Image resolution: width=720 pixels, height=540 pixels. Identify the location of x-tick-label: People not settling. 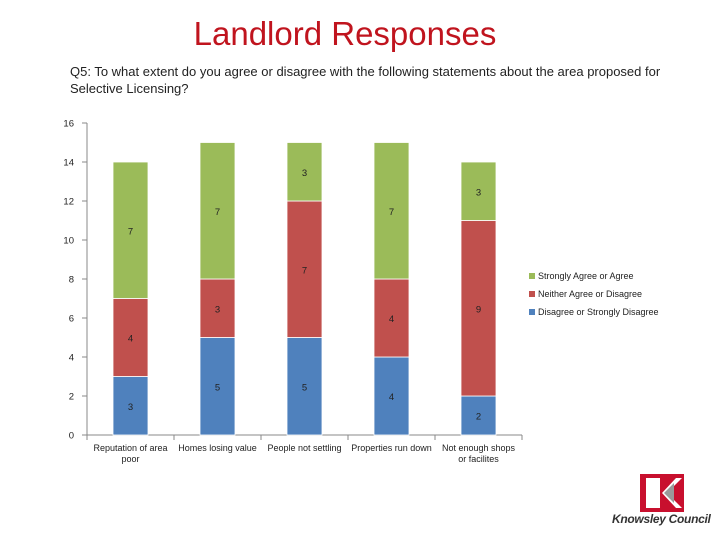
(304, 448).